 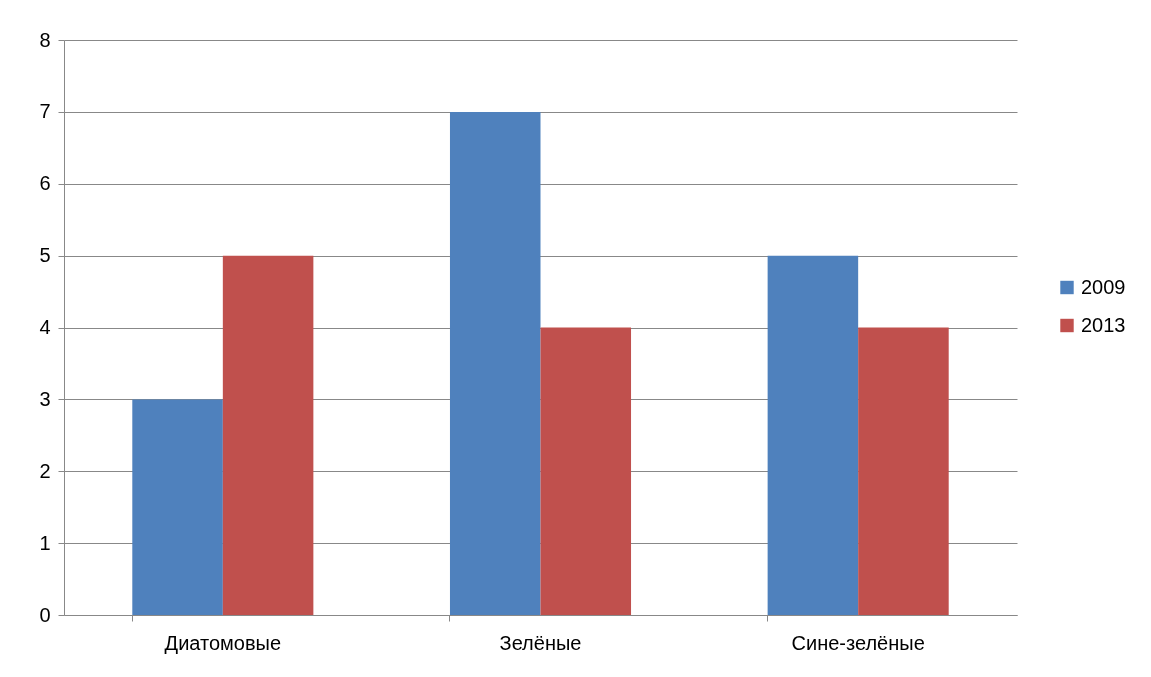 I want to click on x-tick-label: Сине-зелёные, so click(x=858, y=642).